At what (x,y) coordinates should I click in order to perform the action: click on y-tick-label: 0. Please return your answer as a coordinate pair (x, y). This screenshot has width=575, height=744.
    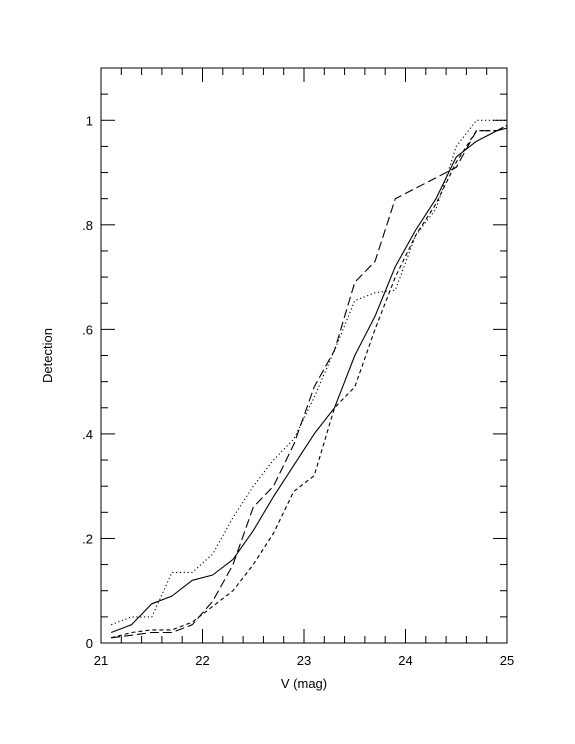
    Looking at the image, I should click on (89, 643).